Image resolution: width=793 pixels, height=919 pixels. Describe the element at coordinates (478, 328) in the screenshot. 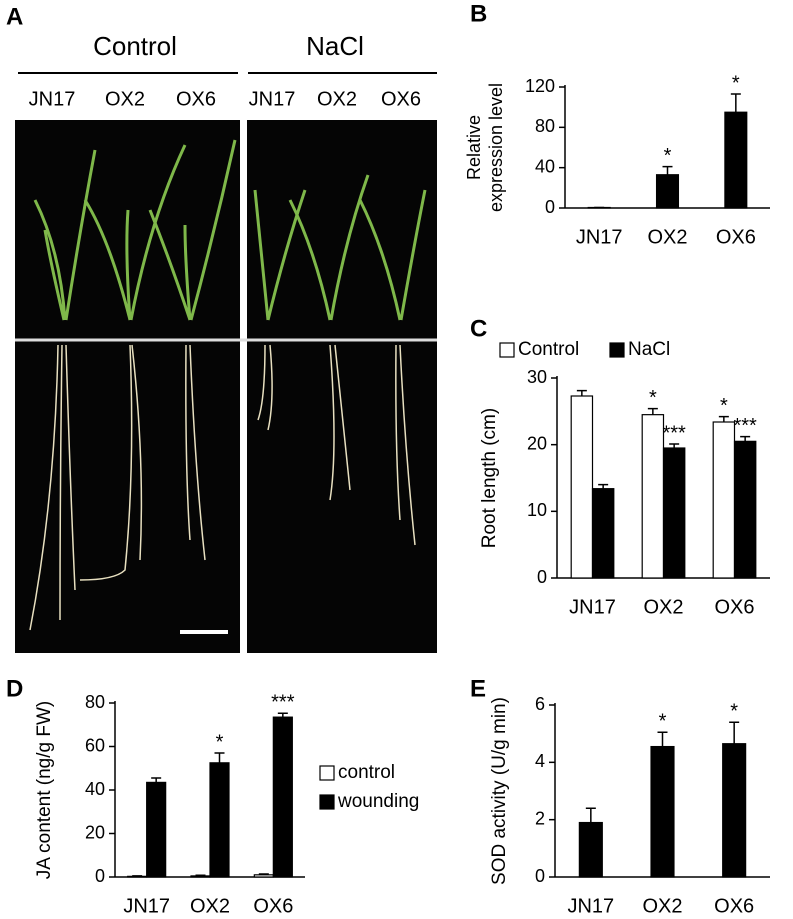

I see `panel-label: C` at that location.